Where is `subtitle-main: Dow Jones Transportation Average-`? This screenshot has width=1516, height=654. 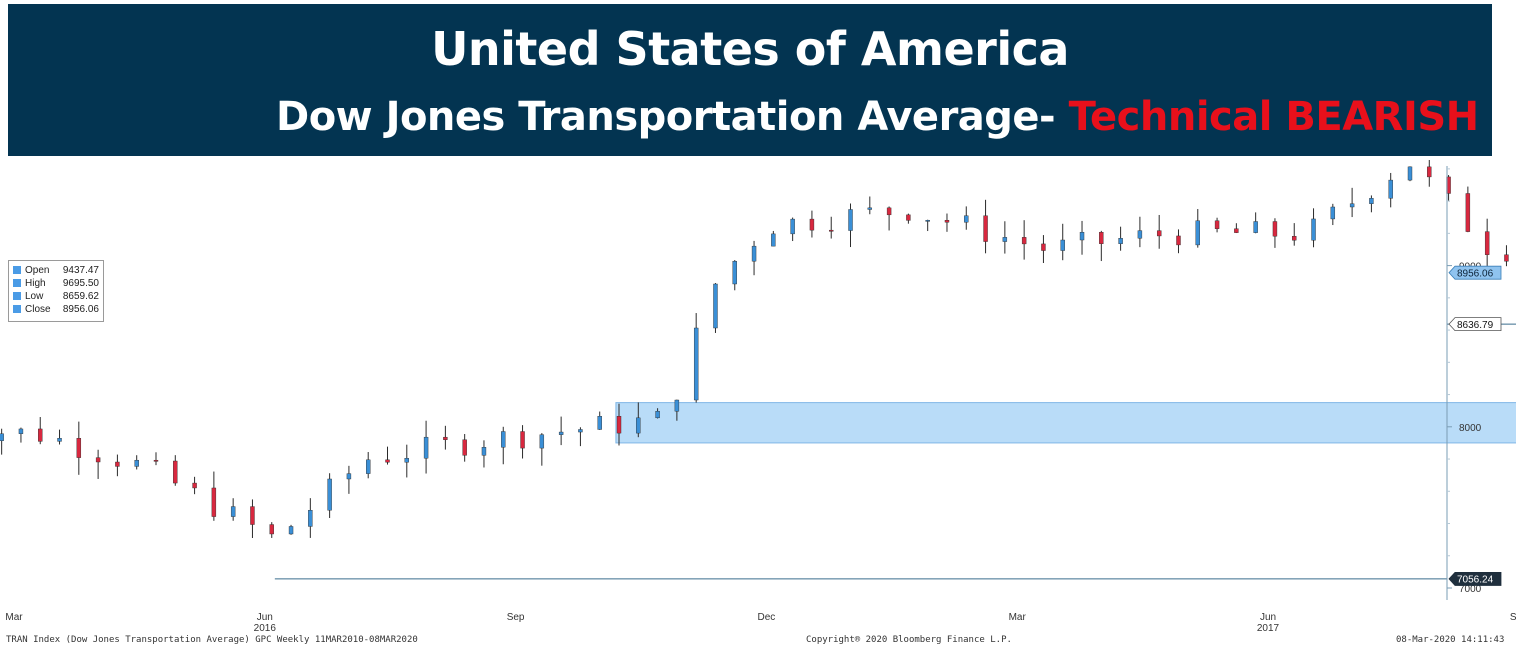
subtitle-main: Dow Jones Transportation Average- is located at coordinates (672, 117).